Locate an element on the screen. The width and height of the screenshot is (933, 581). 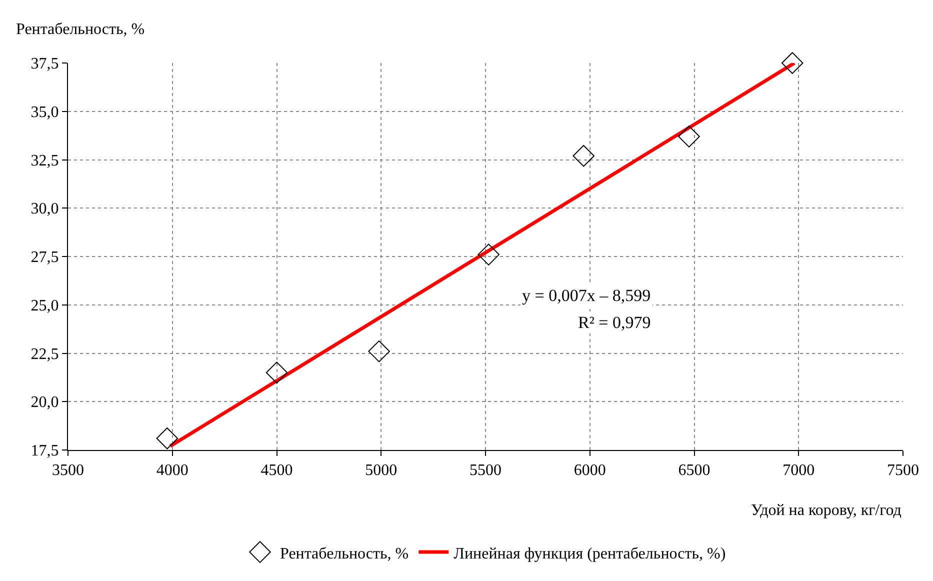
y-tick-label: 32,5 is located at coordinates (44, 161).